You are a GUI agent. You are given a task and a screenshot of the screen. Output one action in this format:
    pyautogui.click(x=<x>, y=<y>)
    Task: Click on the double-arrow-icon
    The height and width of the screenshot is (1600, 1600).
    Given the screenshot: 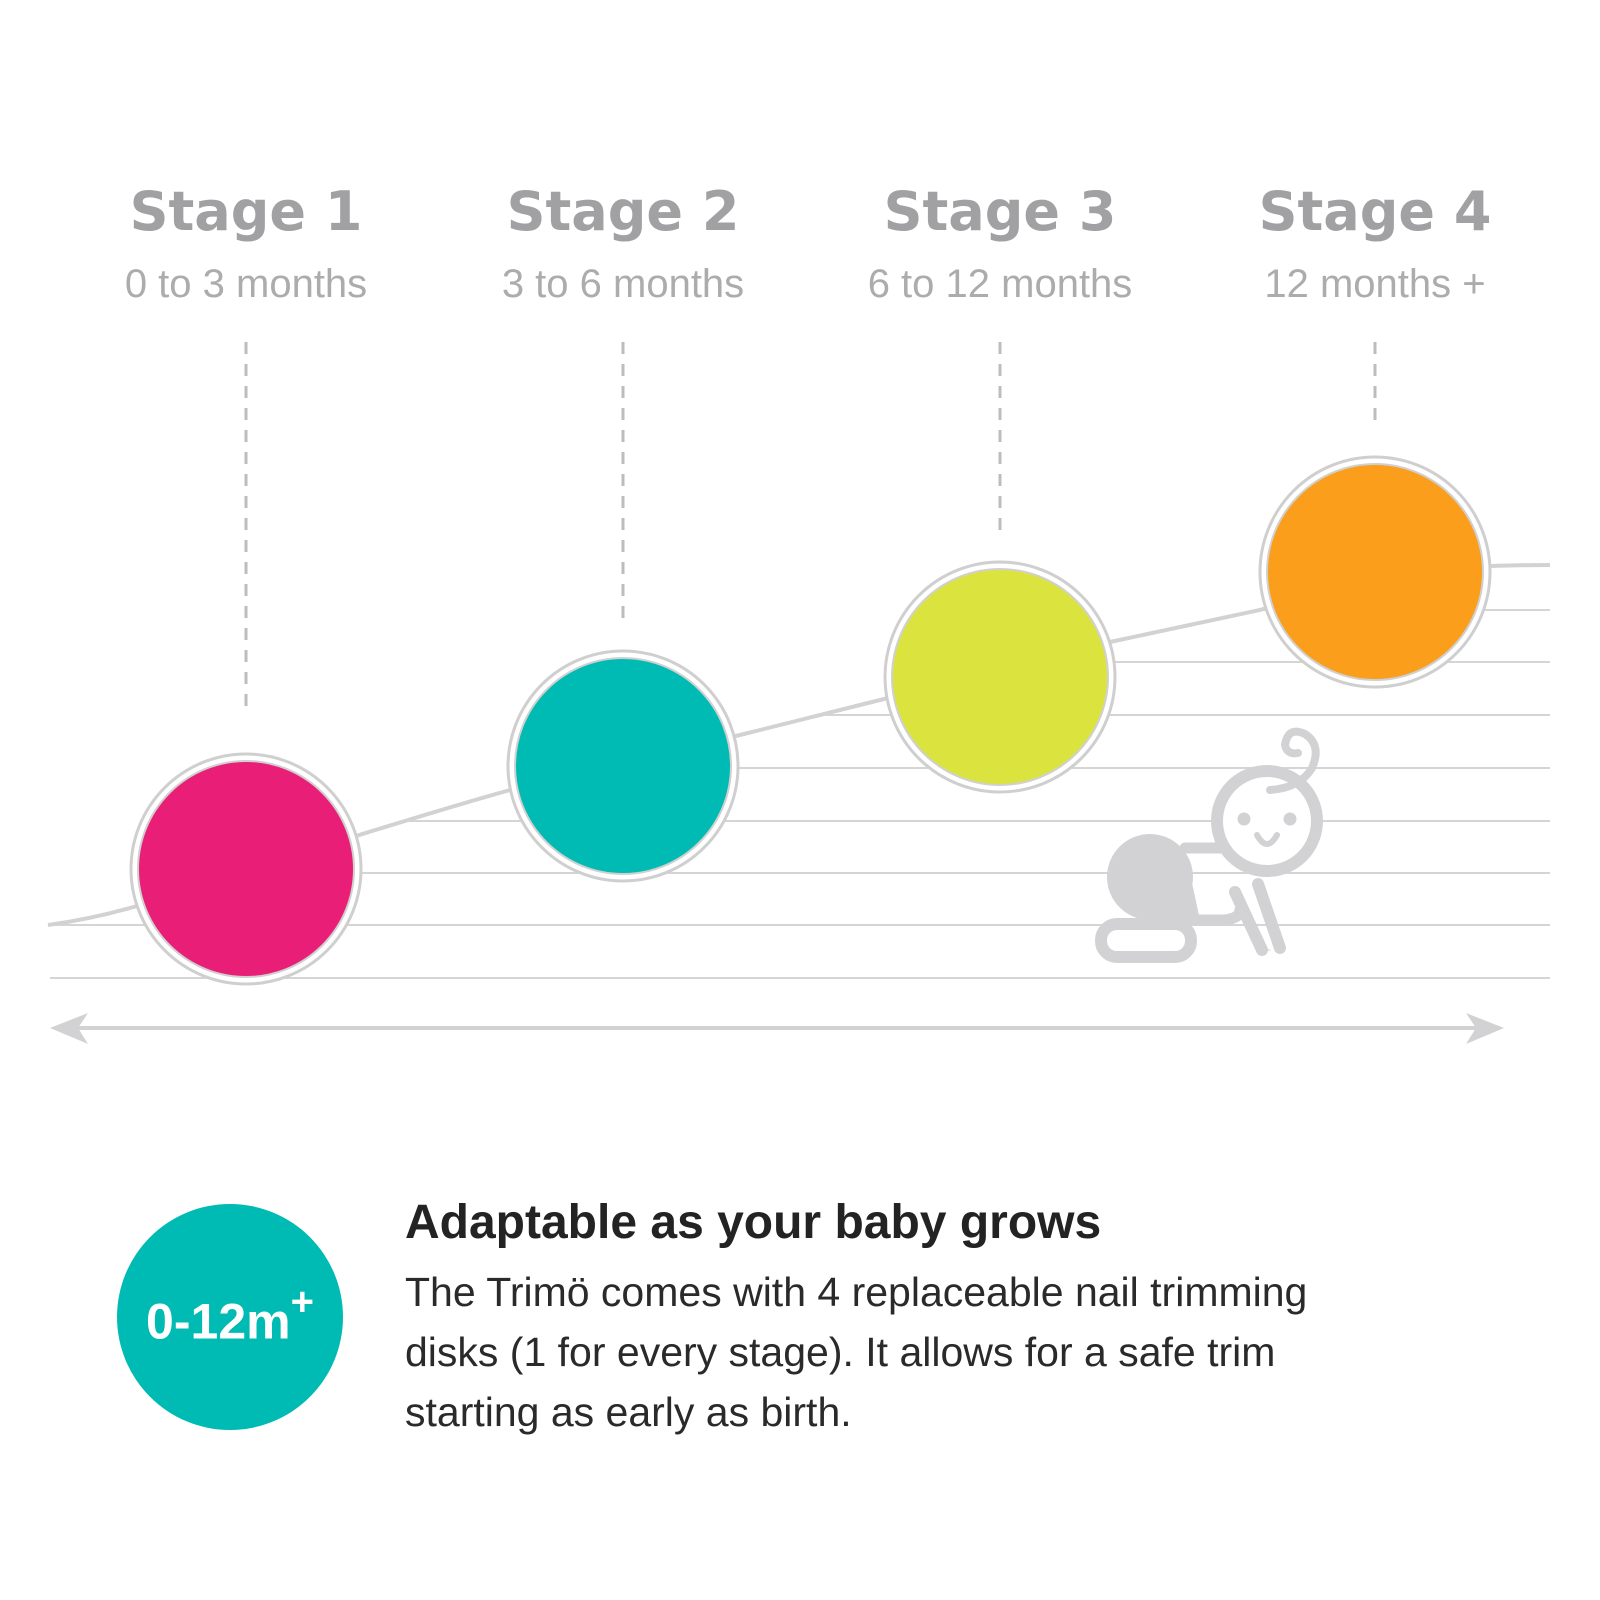 What is the action you would take?
    pyautogui.click(x=777, y=1028)
    